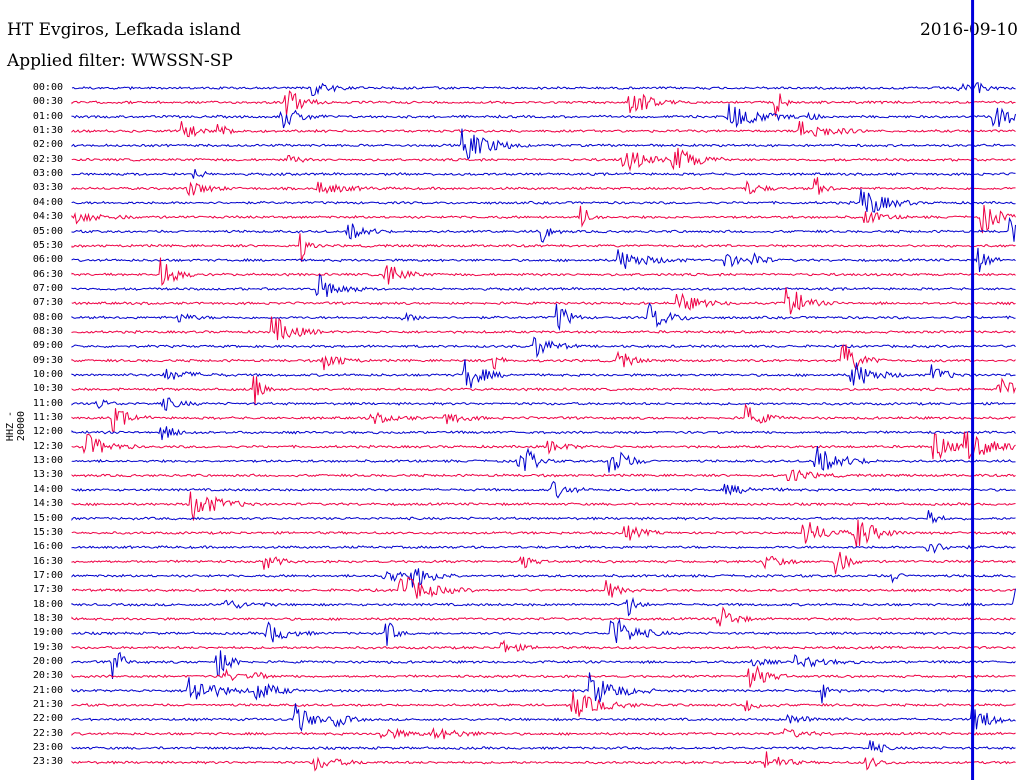 The height and width of the screenshot is (780, 1024). What do you see at coordinates (47, 202) in the screenshot?
I see `tick-label: 04:00` at bounding box center [47, 202].